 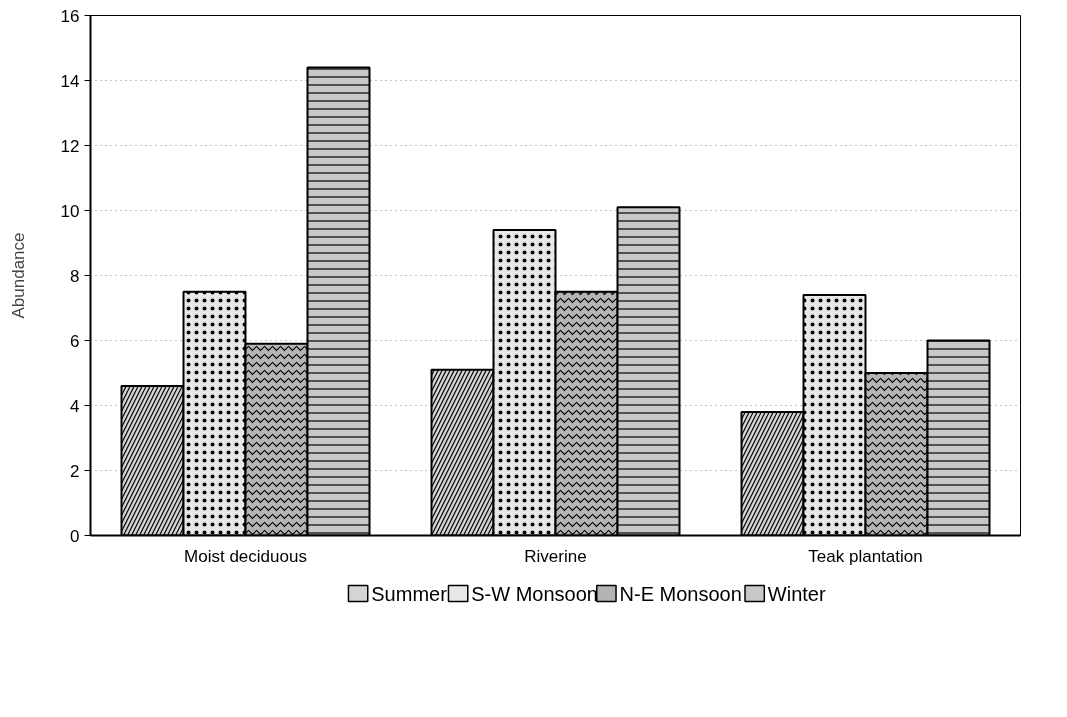 What do you see at coordinates (680, 593) in the screenshot?
I see `legend-label: N-E Monsoon` at bounding box center [680, 593].